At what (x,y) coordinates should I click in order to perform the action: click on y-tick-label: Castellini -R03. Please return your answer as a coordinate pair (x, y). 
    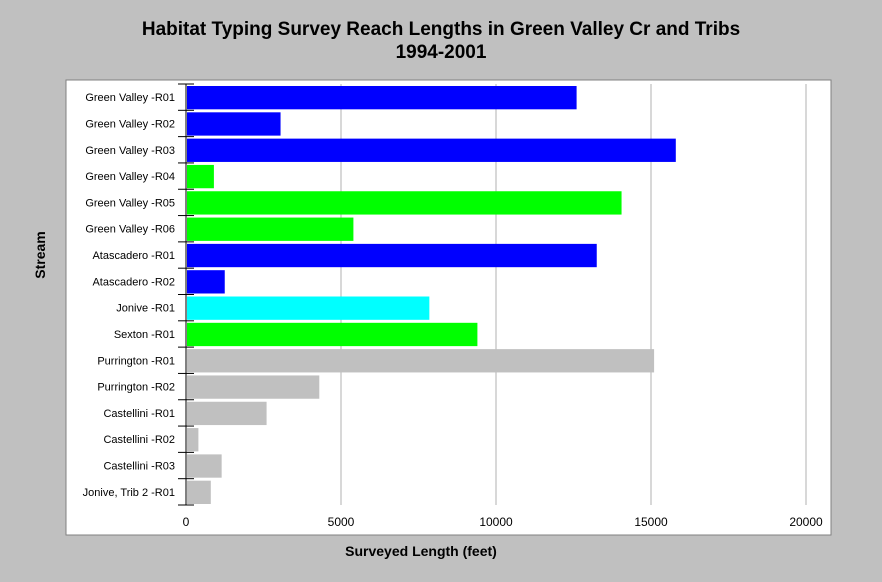
    Looking at the image, I should click on (139, 467).